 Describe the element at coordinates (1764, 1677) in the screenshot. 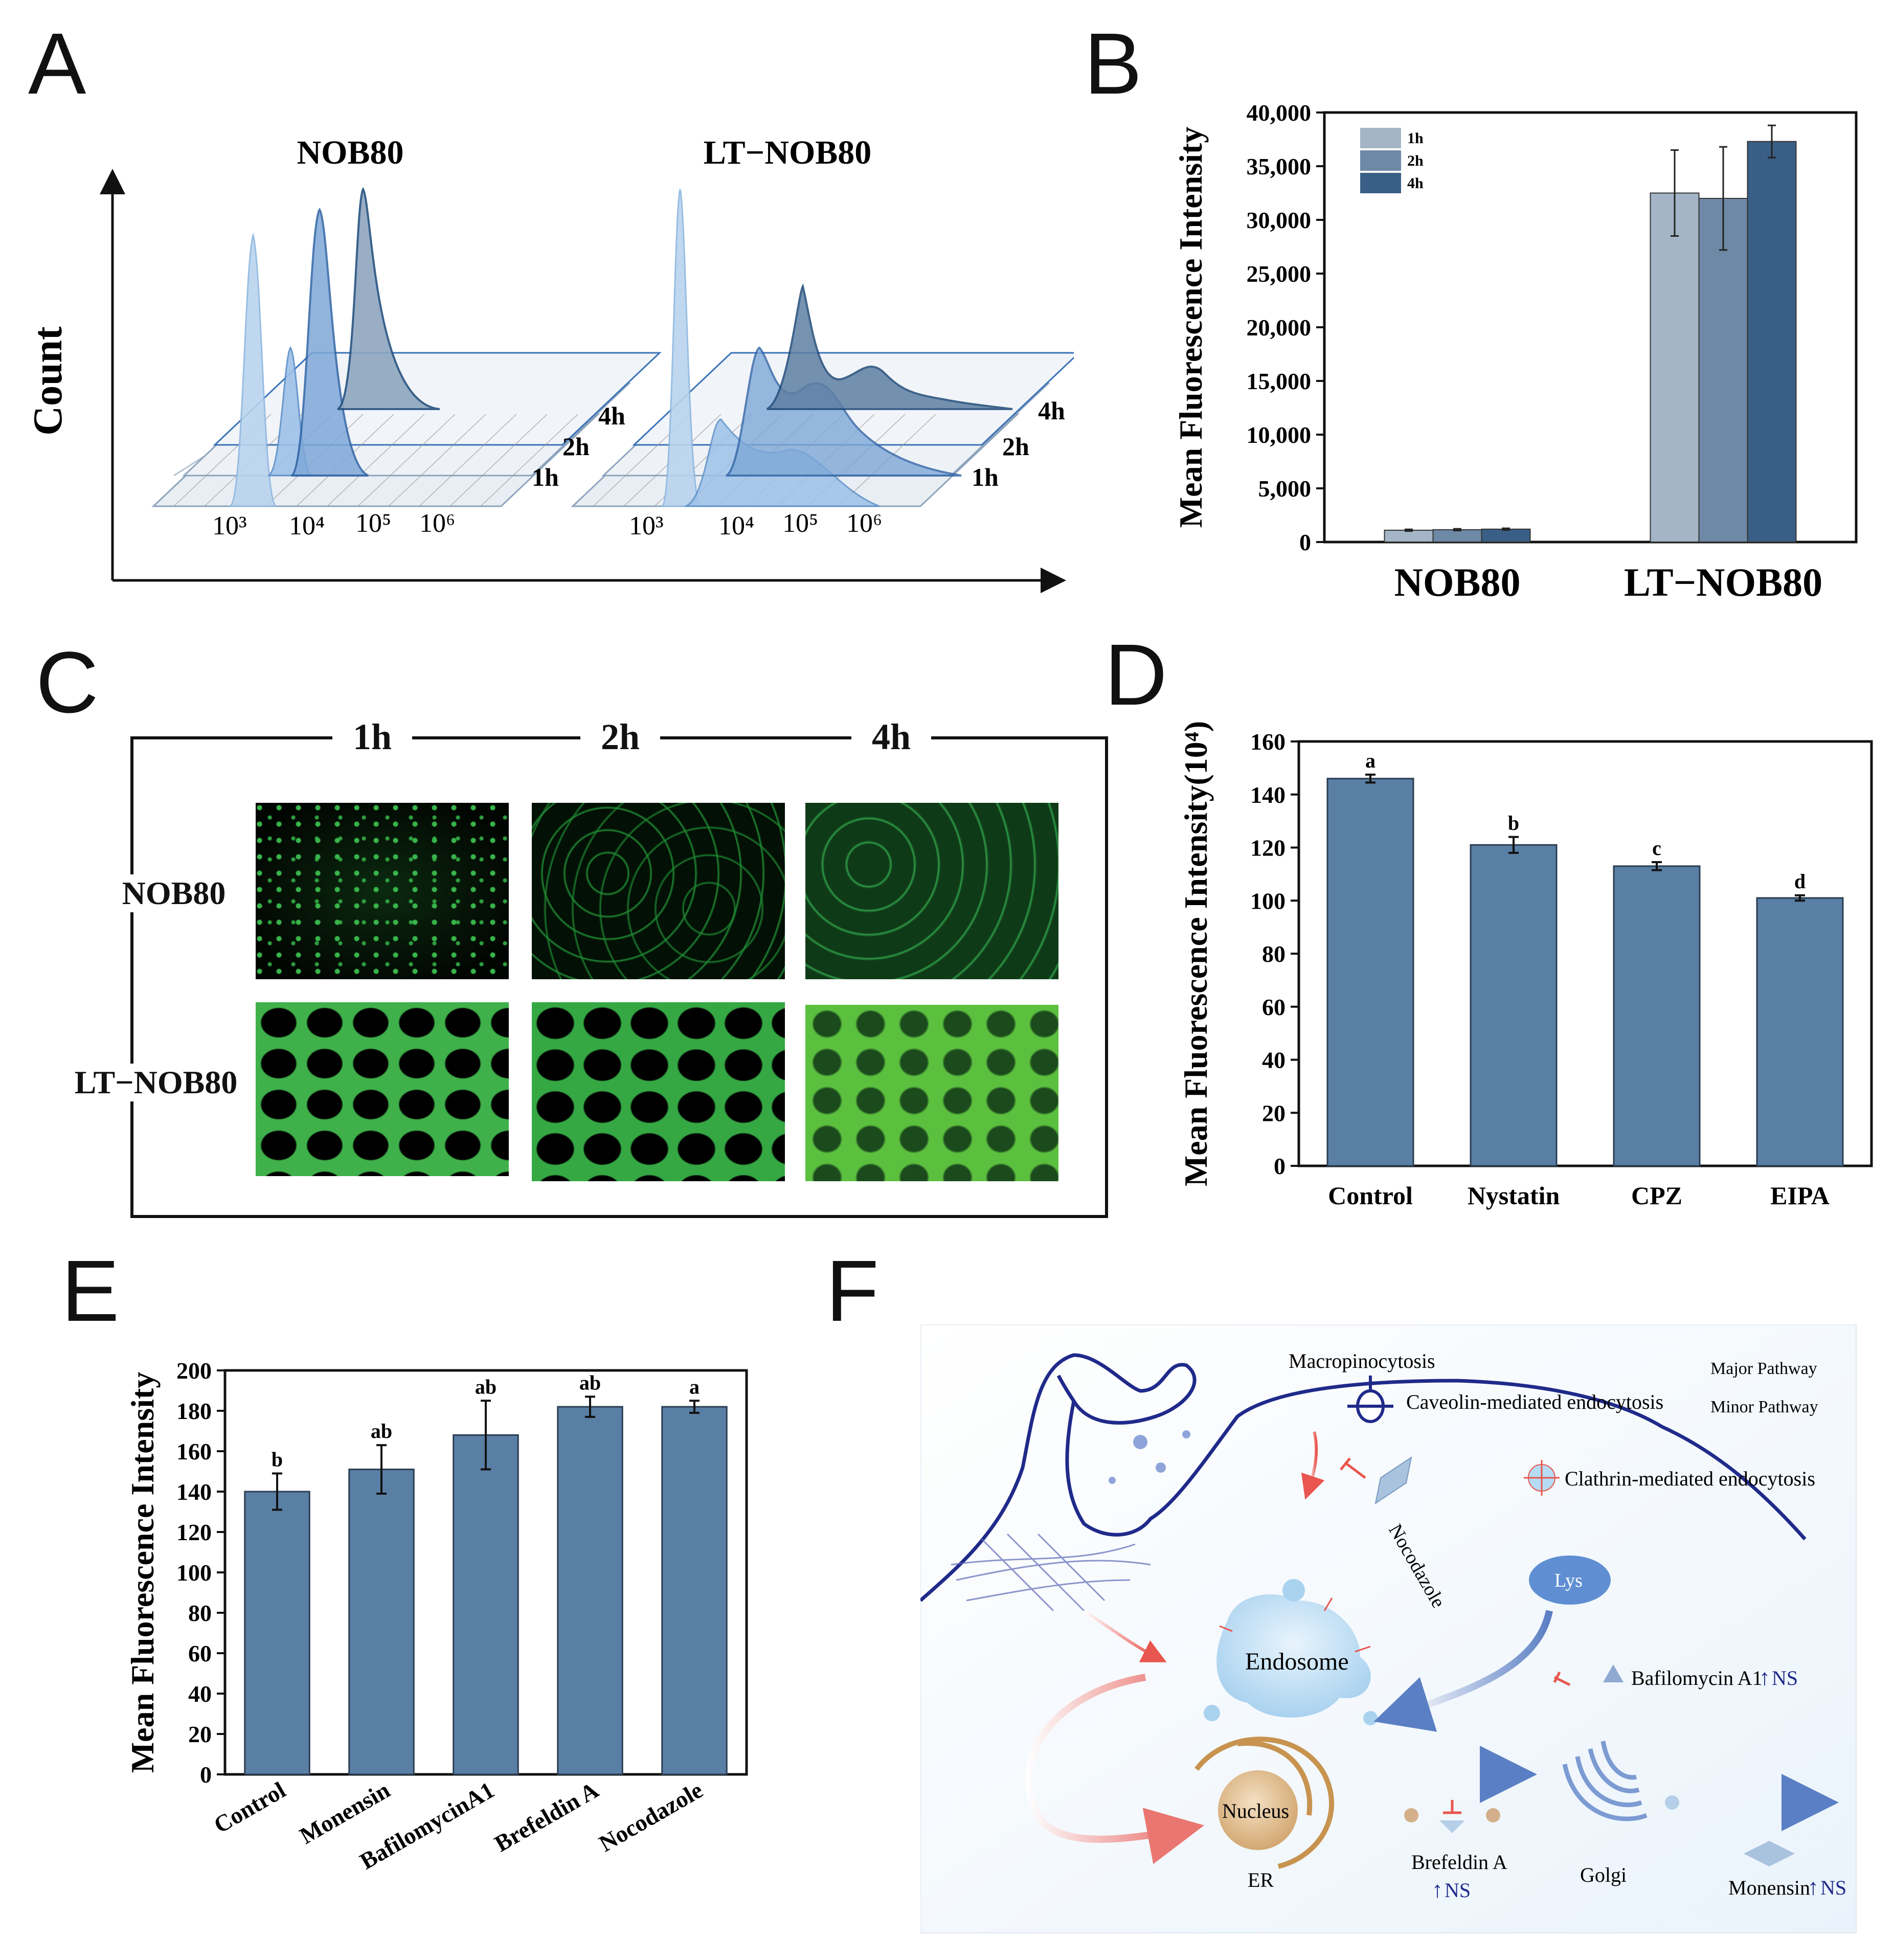

I see `label-bafilomycin-up: ↑` at that location.